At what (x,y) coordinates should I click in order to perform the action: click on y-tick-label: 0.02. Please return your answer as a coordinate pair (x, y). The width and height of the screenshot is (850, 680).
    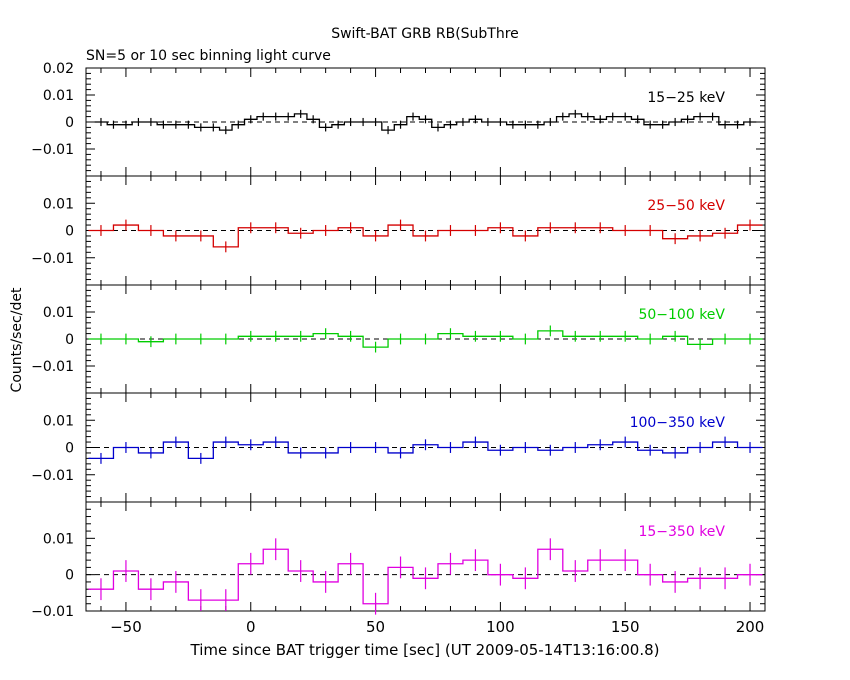
    Looking at the image, I should click on (58, 69).